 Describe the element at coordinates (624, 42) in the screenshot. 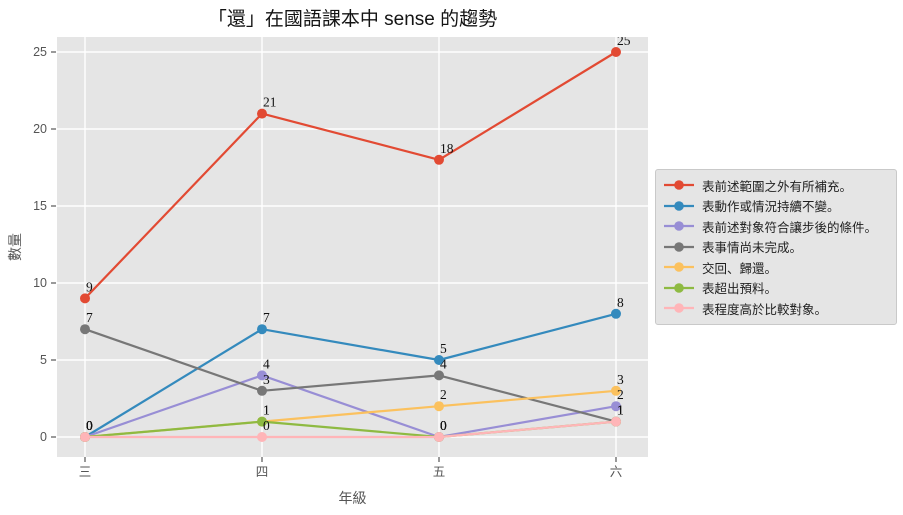

I see `point-value-label: 25` at that location.